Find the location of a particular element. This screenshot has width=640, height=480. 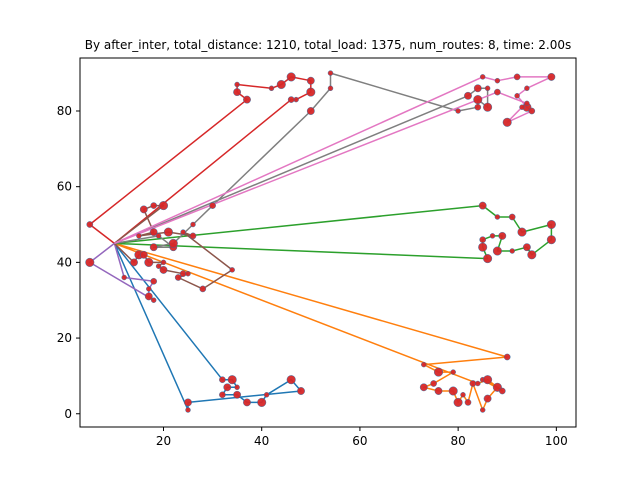

x-tick-label: 60 is located at coordinates (359, 441).